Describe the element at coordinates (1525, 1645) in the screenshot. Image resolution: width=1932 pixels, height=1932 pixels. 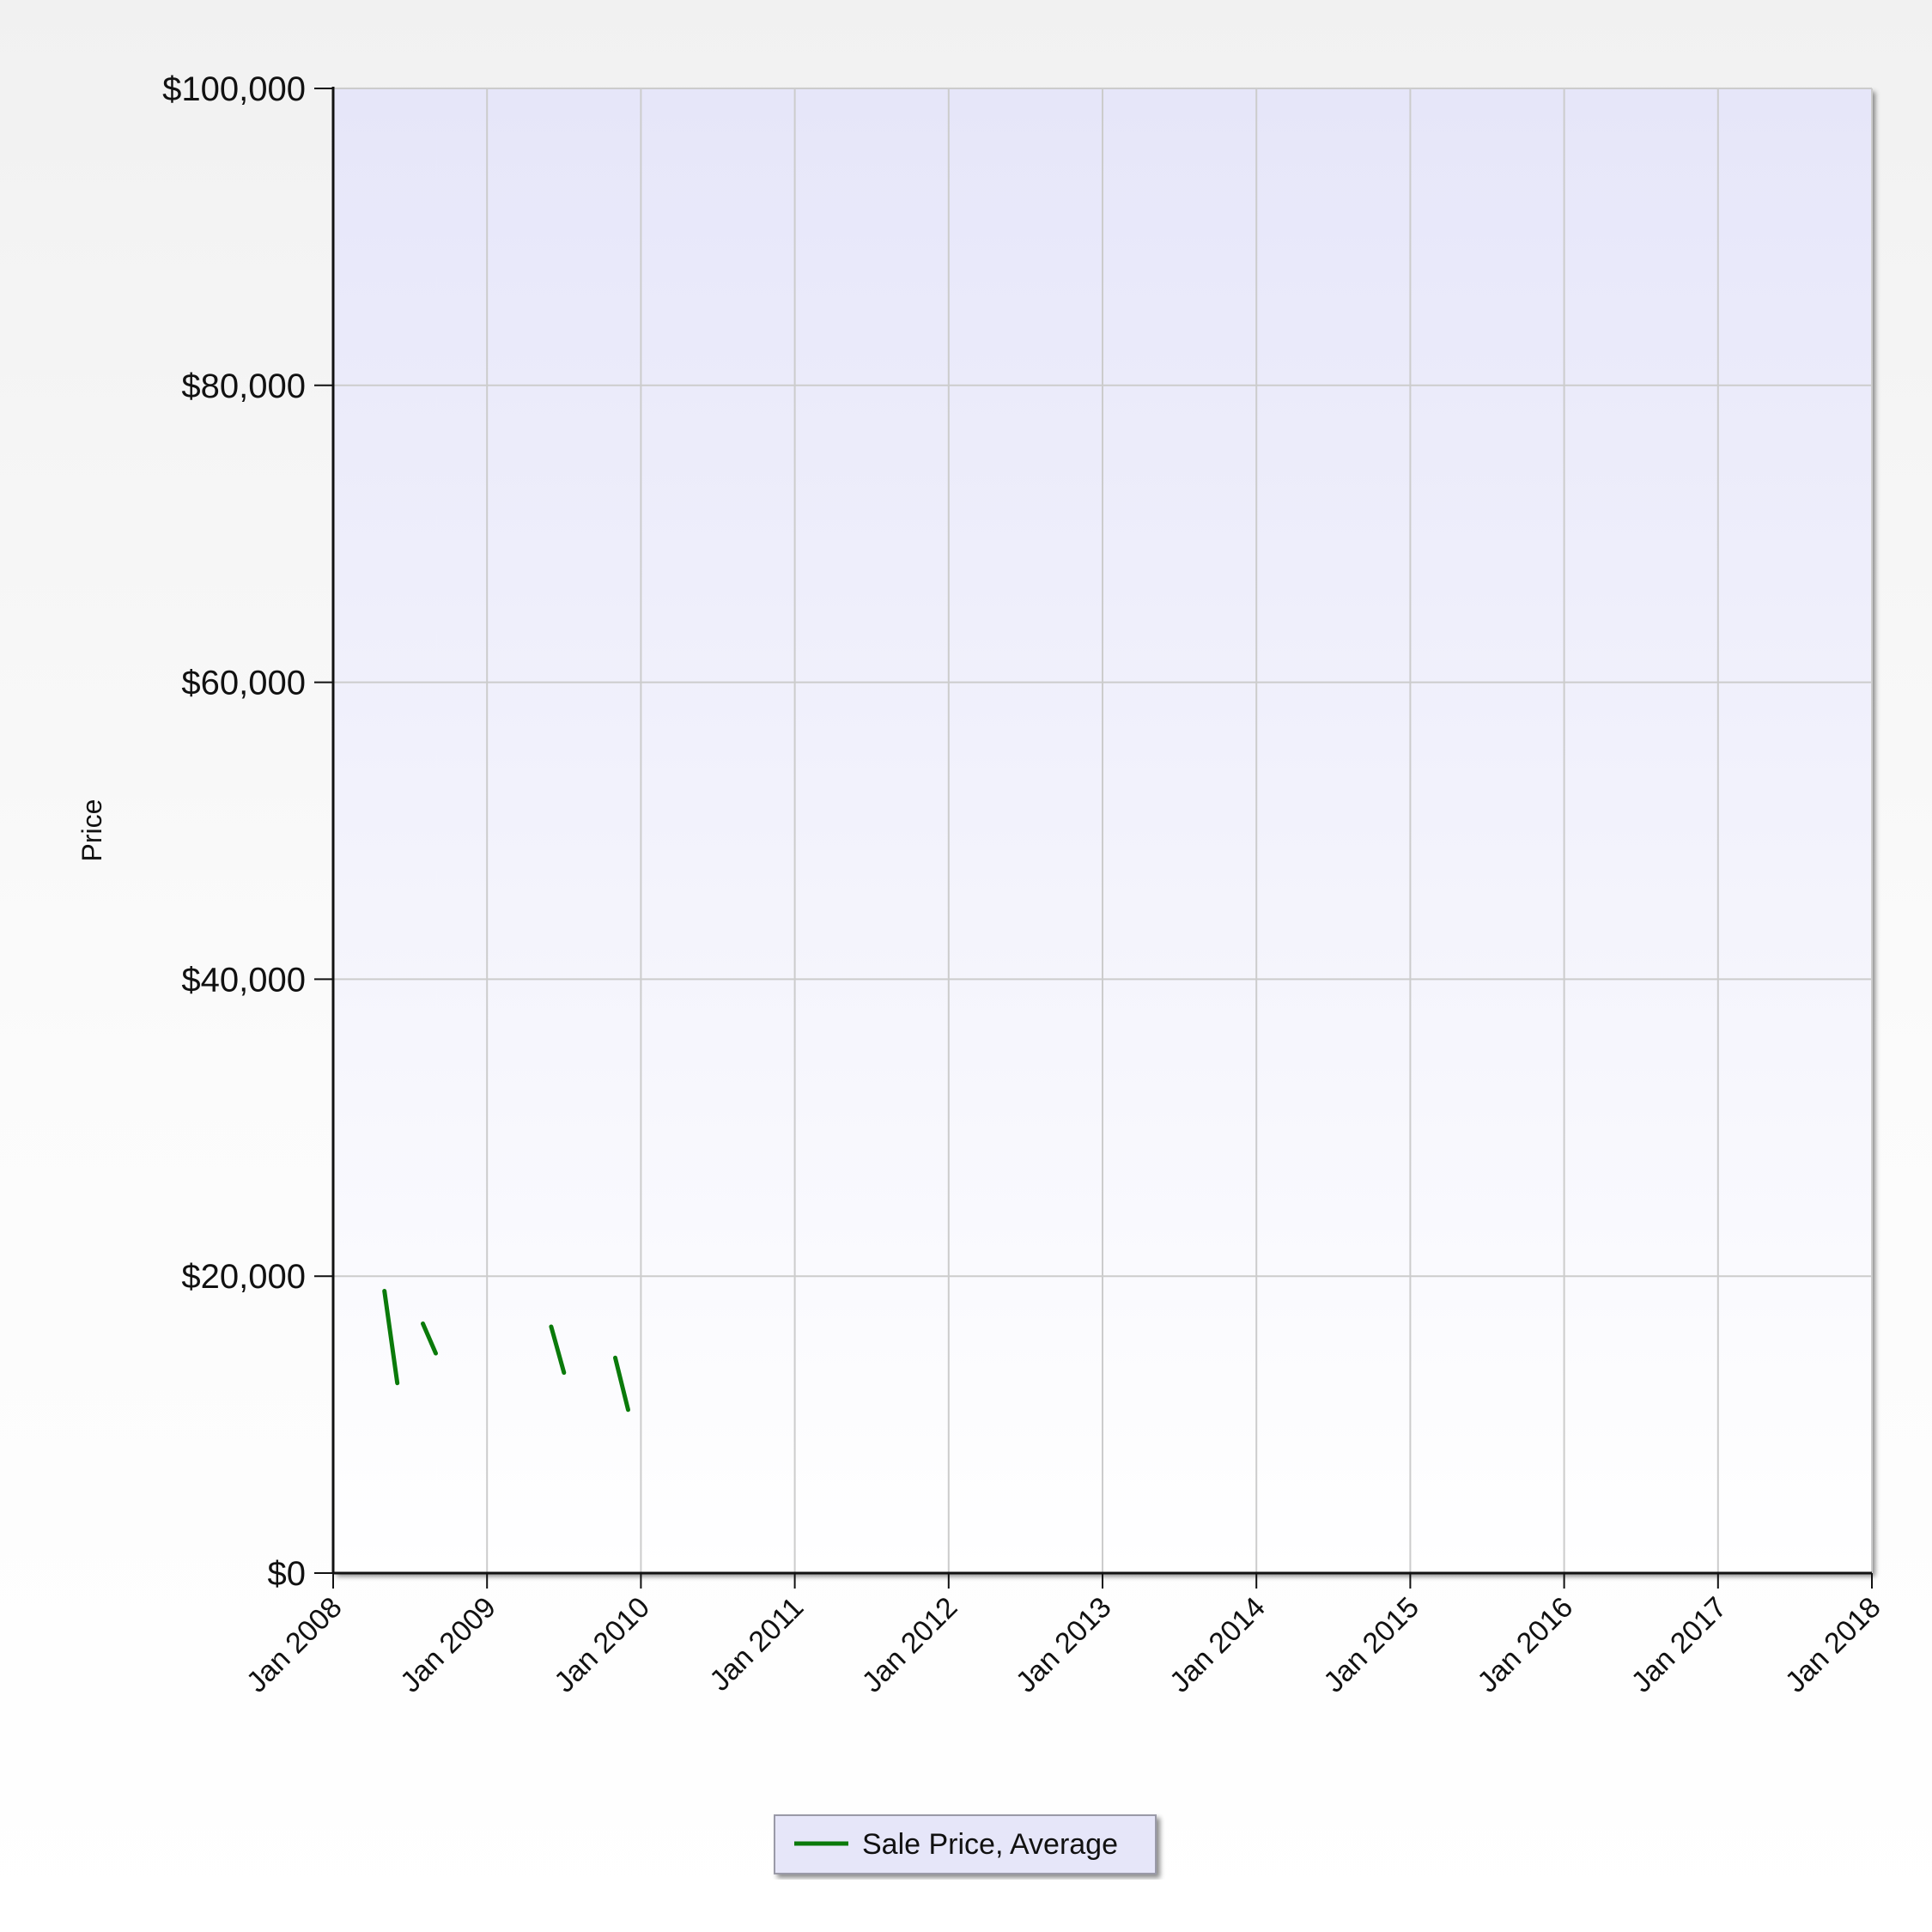
I see `x-tick-label: Jan 2016` at that location.